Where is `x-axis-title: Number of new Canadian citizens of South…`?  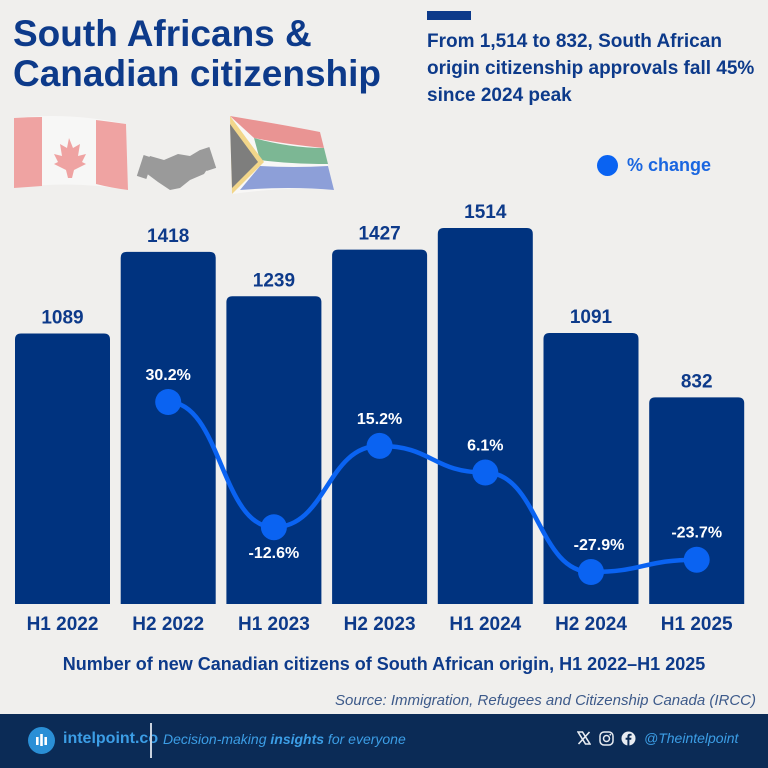
x-axis-title: Number of new Canadian citizens of South… is located at coordinates (384, 664).